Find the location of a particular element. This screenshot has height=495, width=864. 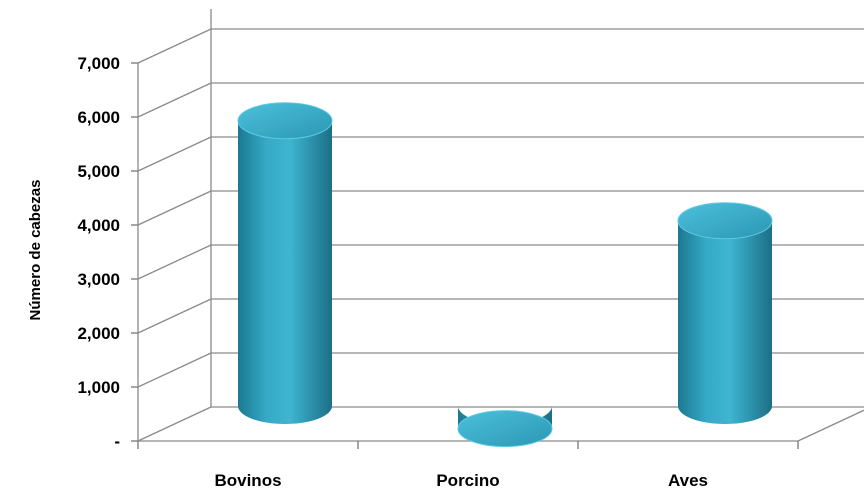

x-tick-label: Aves is located at coordinates (688, 480).